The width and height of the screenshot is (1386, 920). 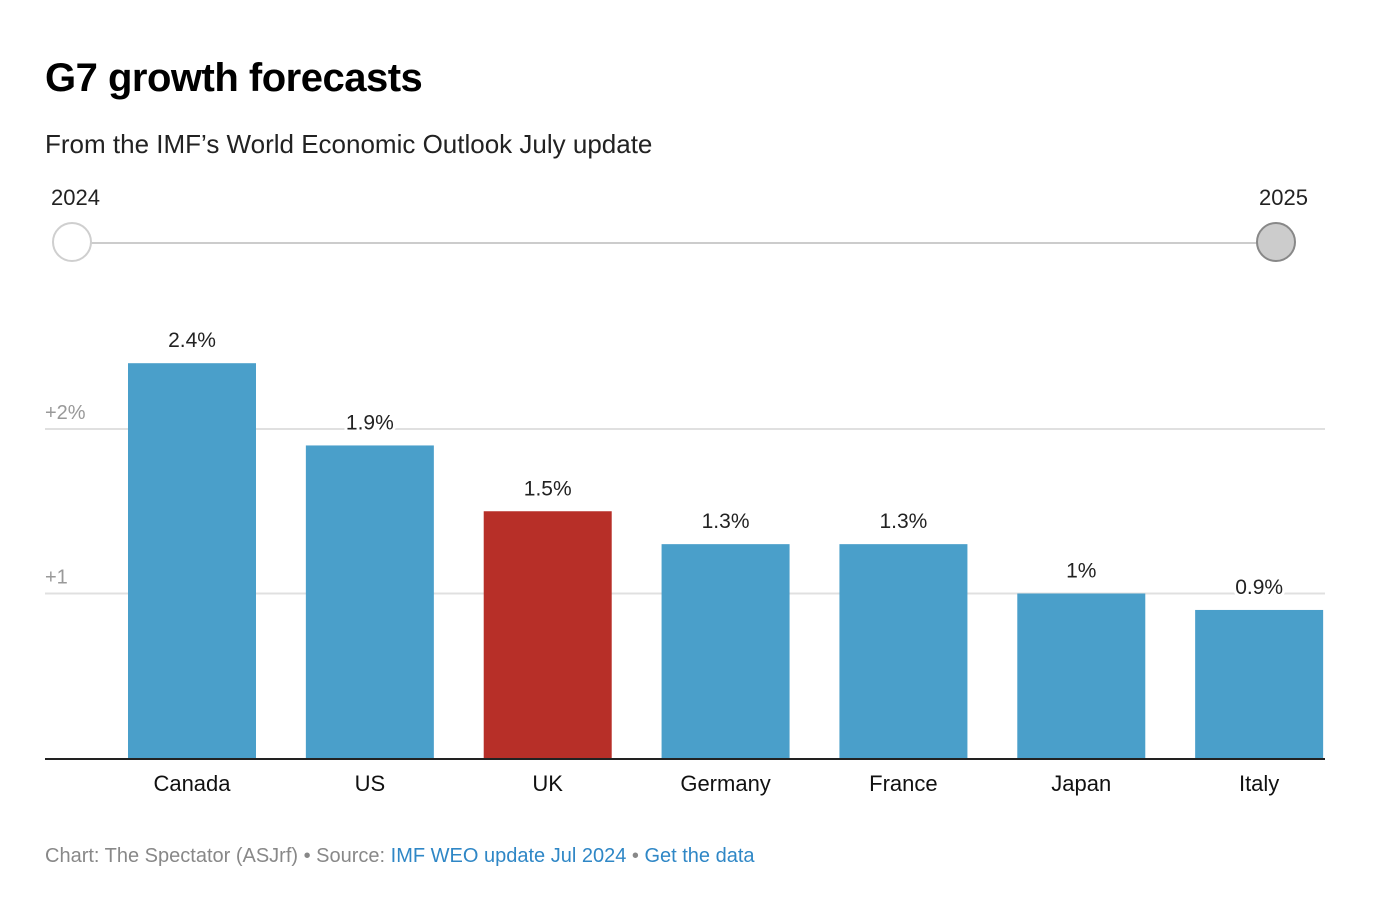 I want to click on bar-canada, so click(x=192, y=560).